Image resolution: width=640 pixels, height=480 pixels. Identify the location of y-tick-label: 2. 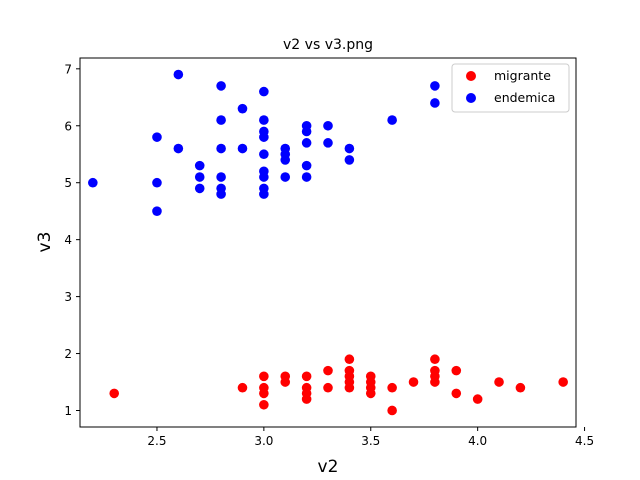
(68, 354).